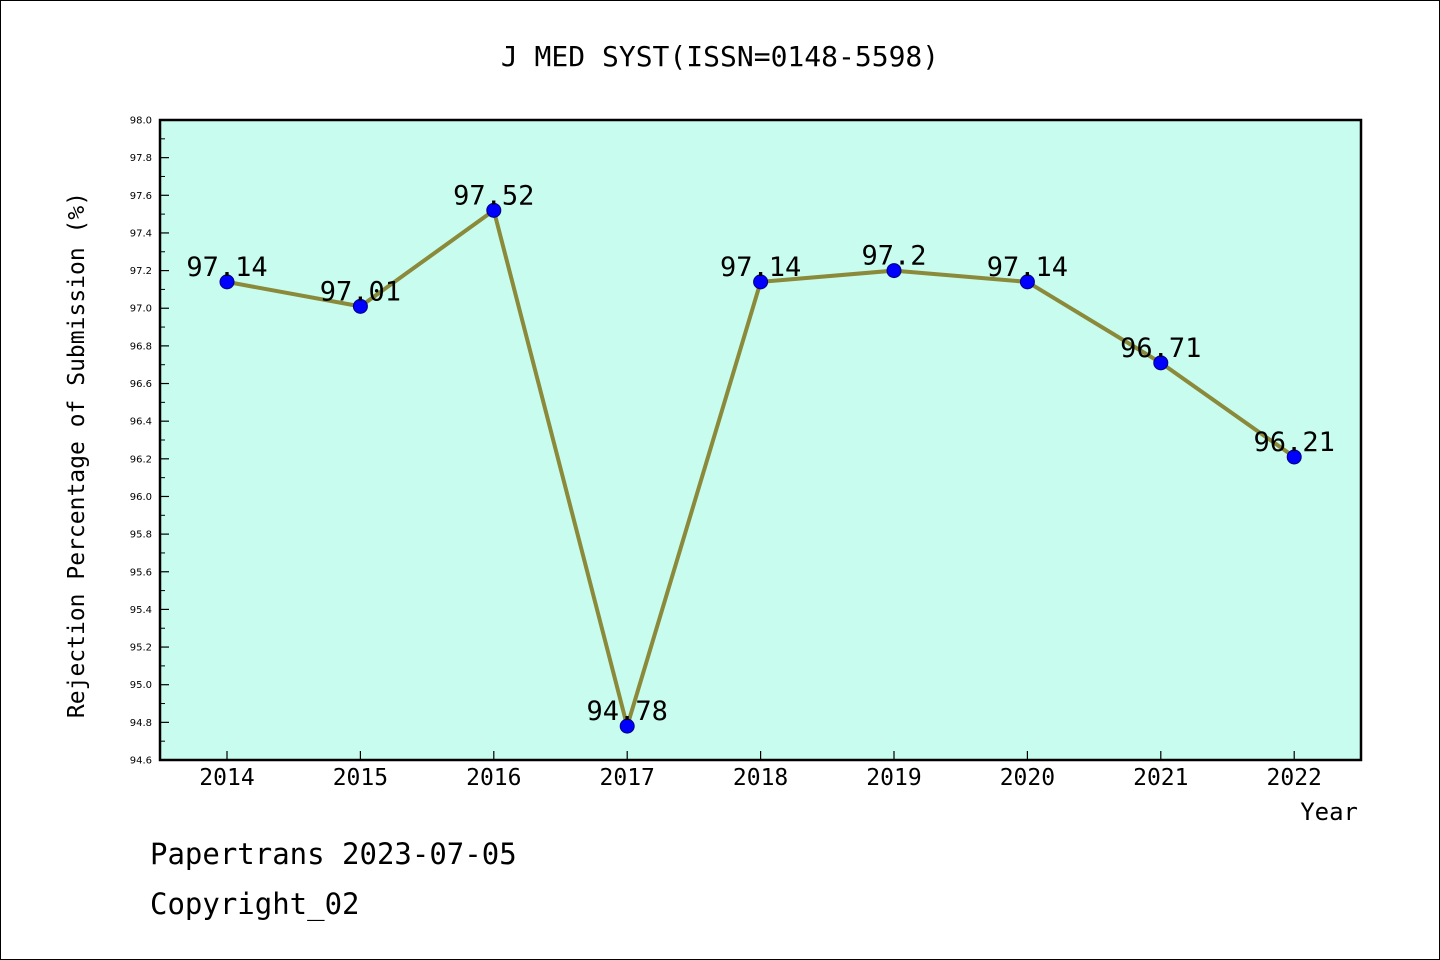 The width and height of the screenshot is (1440, 960). I want to click on x-tick-label: 2020, so click(1027, 778).